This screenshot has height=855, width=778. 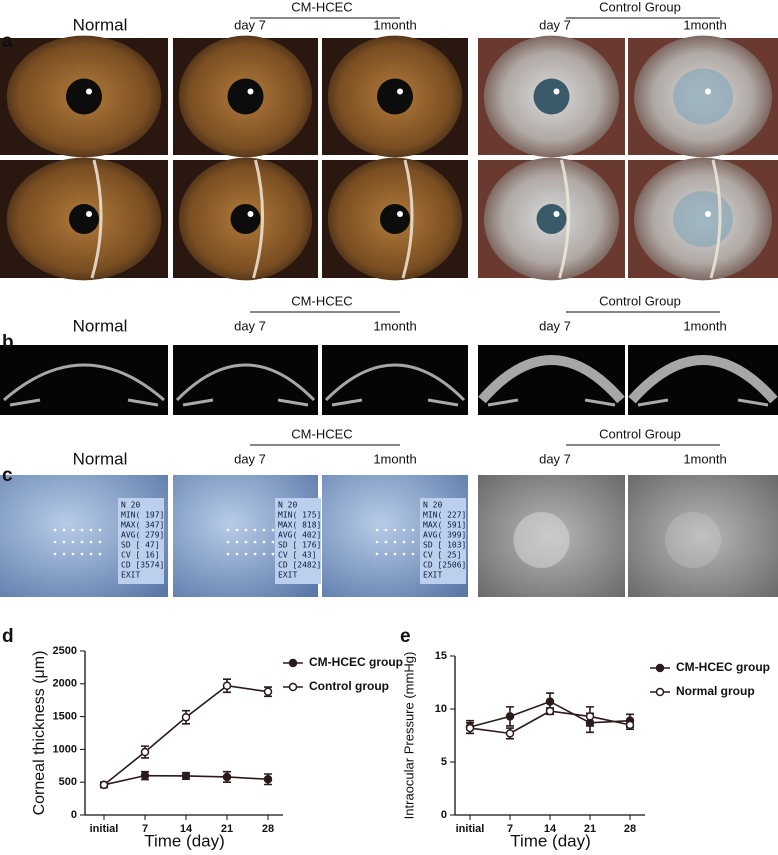 I want to click on y-axis-label: Intraocular Pressure (mmHg), so click(x=408, y=736).